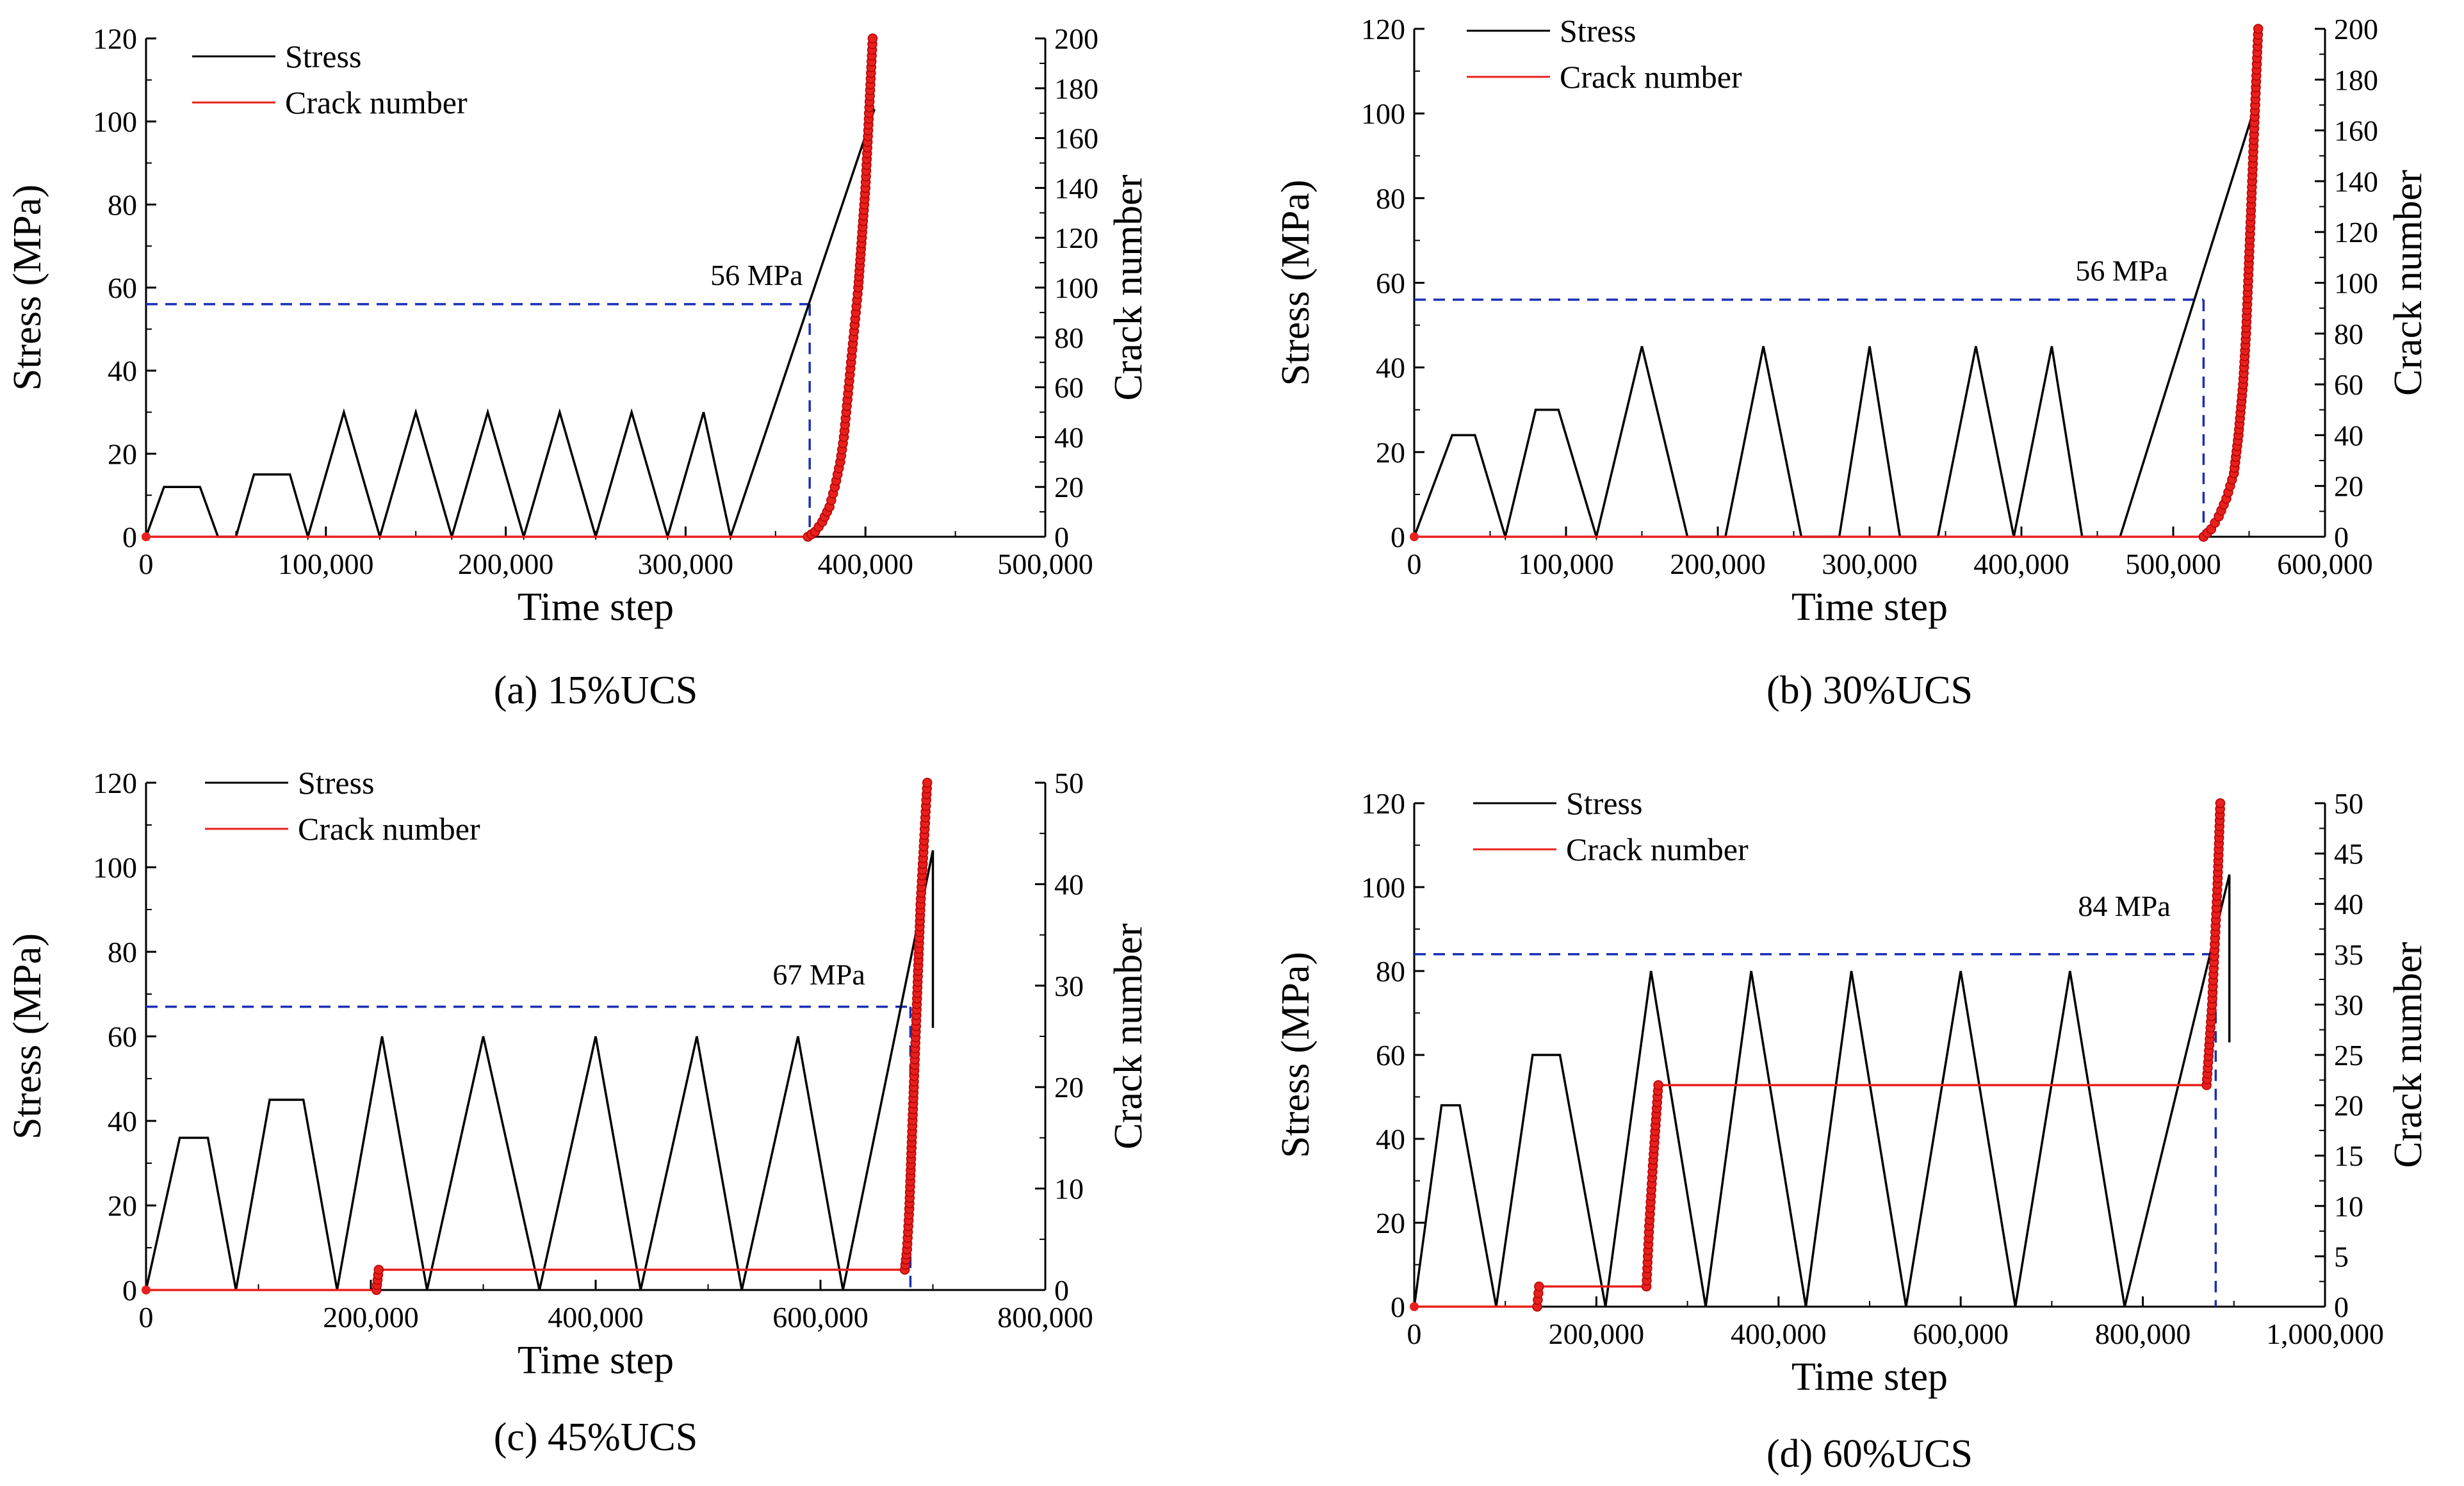  What do you see at coordinates (2356, 79) in the screenshot?
I see `y2-tick-label: 180` at bounding box center [2356, 79].